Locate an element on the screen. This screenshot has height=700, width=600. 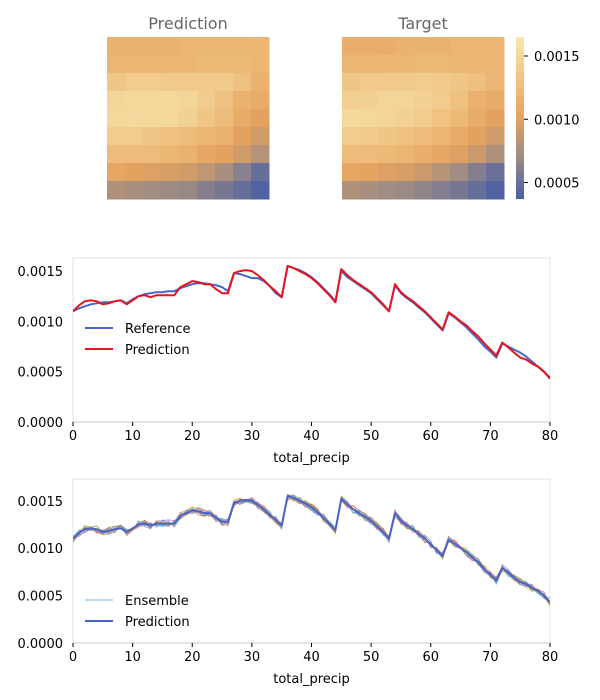
x-tick-label: 60 is located at coordinates (430, 436).